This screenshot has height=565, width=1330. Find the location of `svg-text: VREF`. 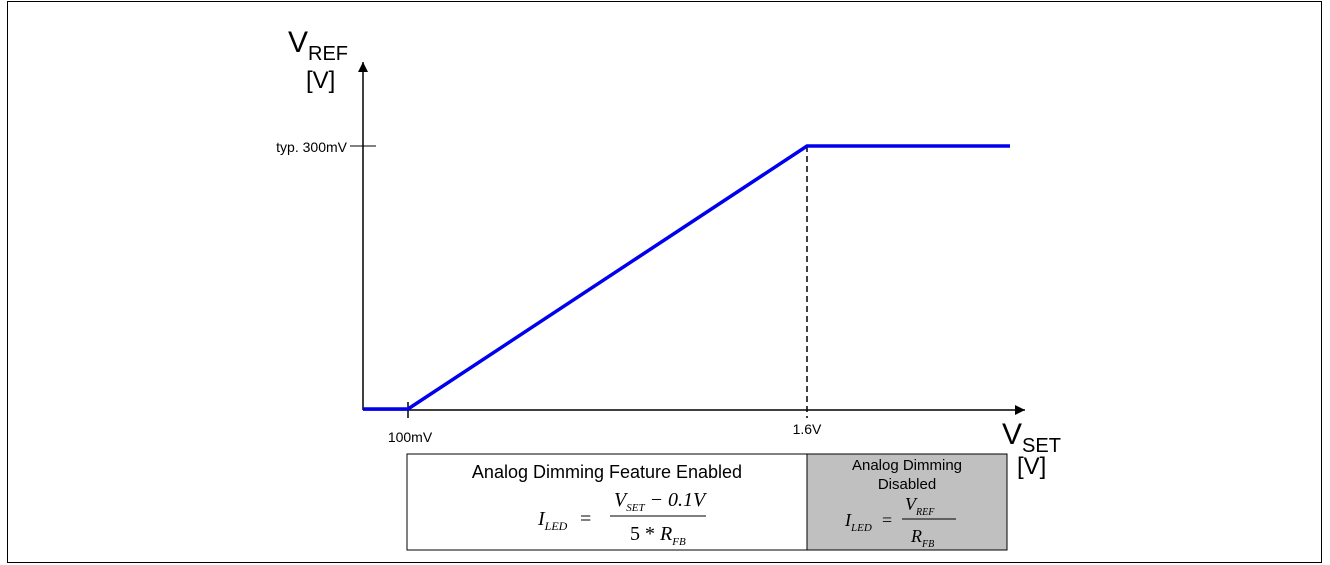

svg-text: VREF is located at coordinates (920, 506).